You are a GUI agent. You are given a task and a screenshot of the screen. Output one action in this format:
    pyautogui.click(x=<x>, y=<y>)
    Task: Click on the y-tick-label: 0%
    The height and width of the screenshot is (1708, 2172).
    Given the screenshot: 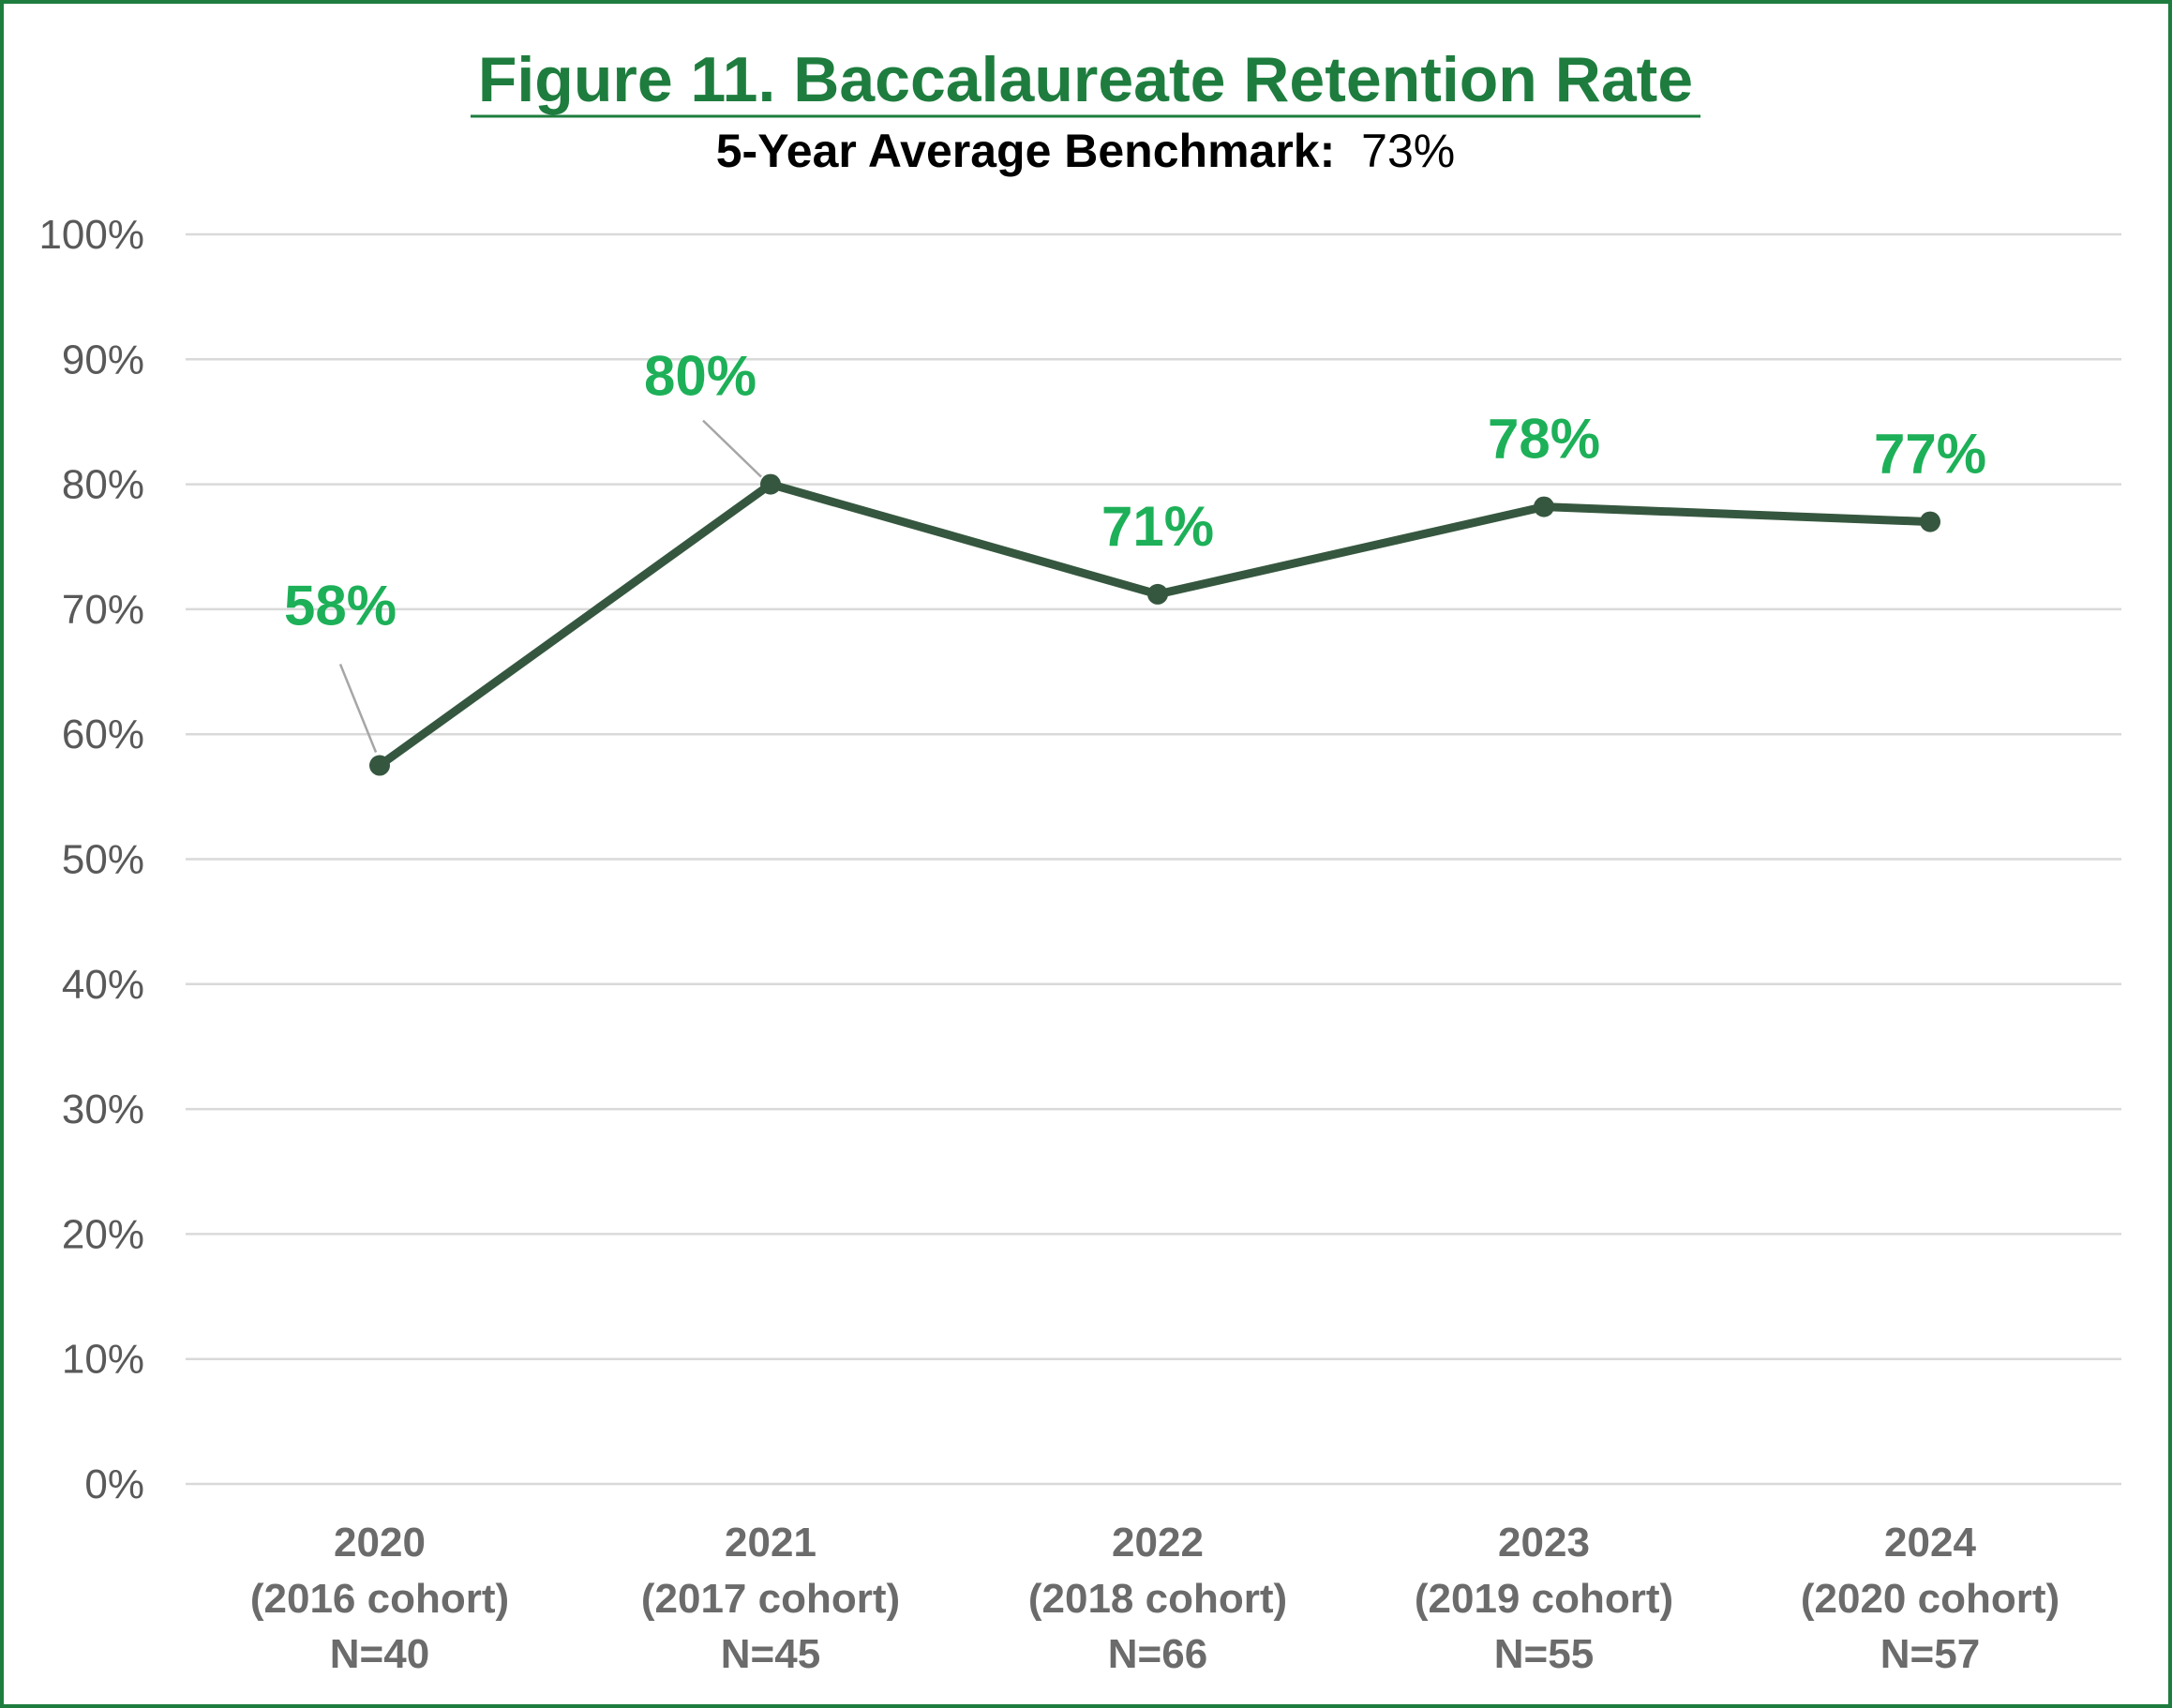 What is the action you would take?
    pyautogui.click(x=114, y=1484)
    